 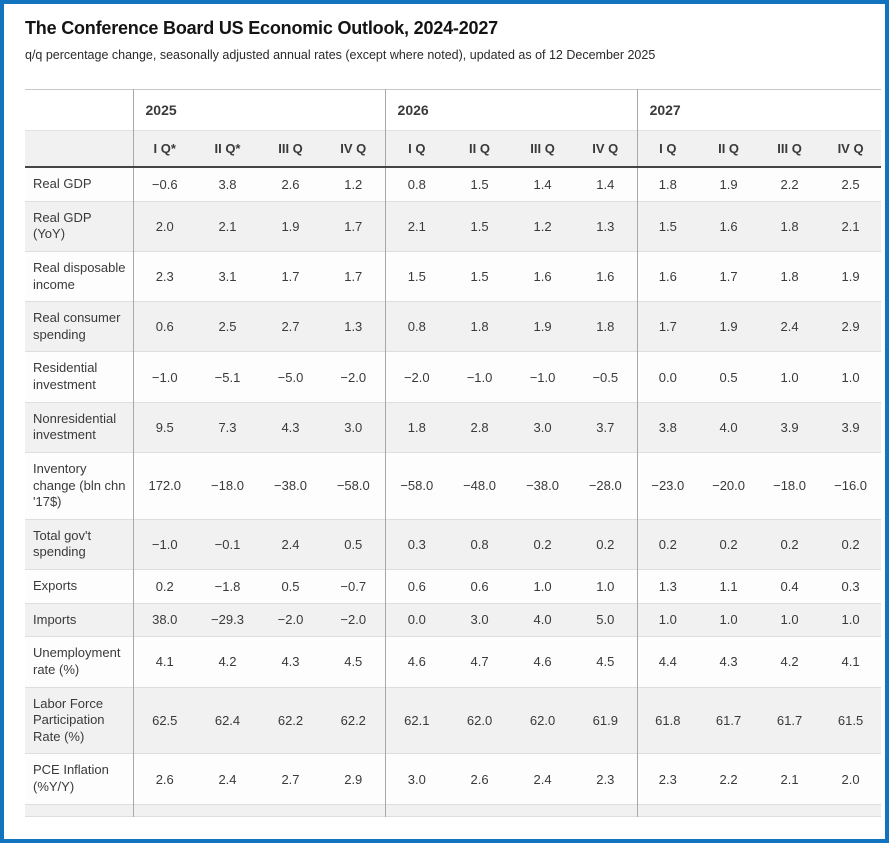 What do you see at coordinates (542, 720) in the screenshot?
I see `data-cell: 62.0` at bounding box center [542, 720].